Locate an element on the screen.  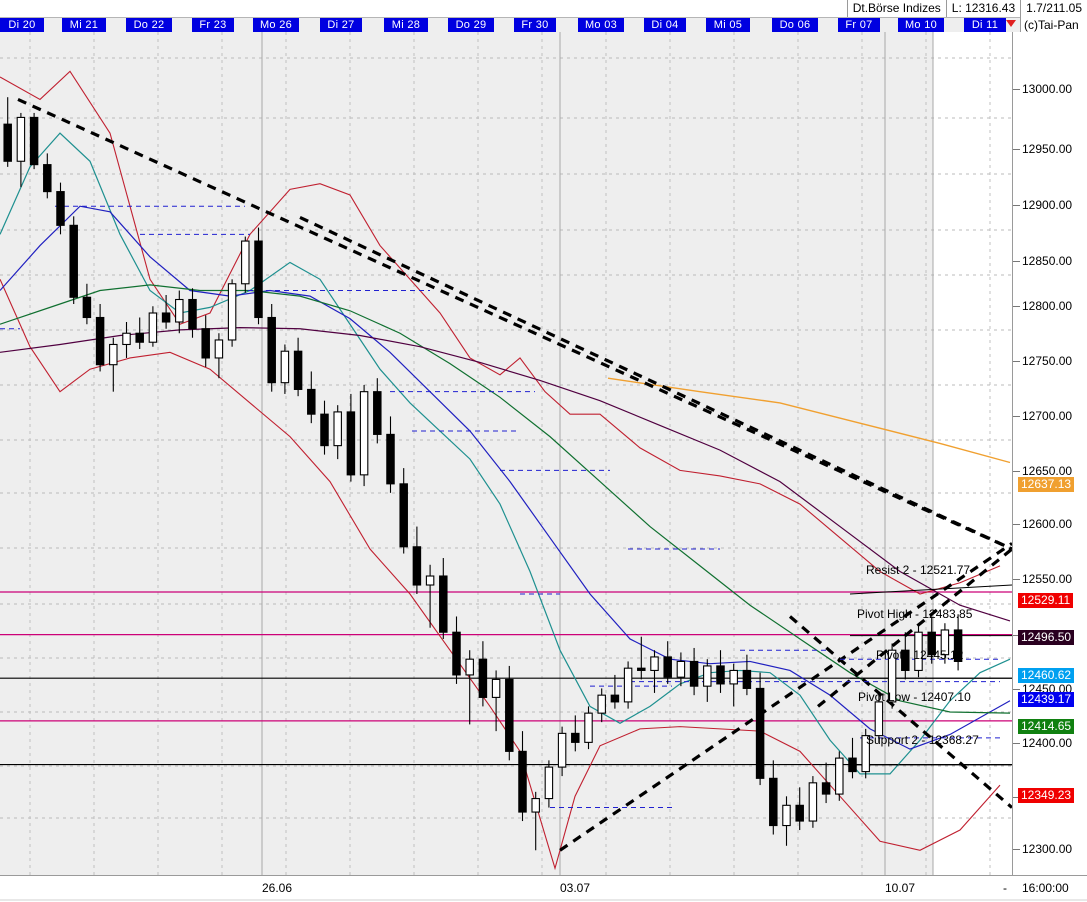
price-marker-0: 12637.13 is located at coordinates (1046, 484).